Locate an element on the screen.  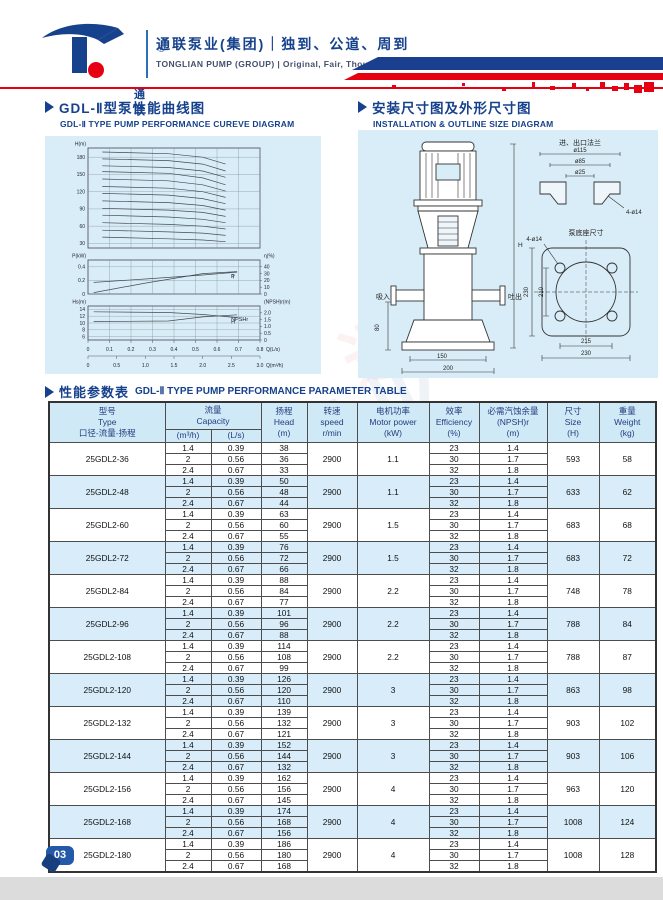
svg-text: 0.3 is located at coordinates (152, 350).